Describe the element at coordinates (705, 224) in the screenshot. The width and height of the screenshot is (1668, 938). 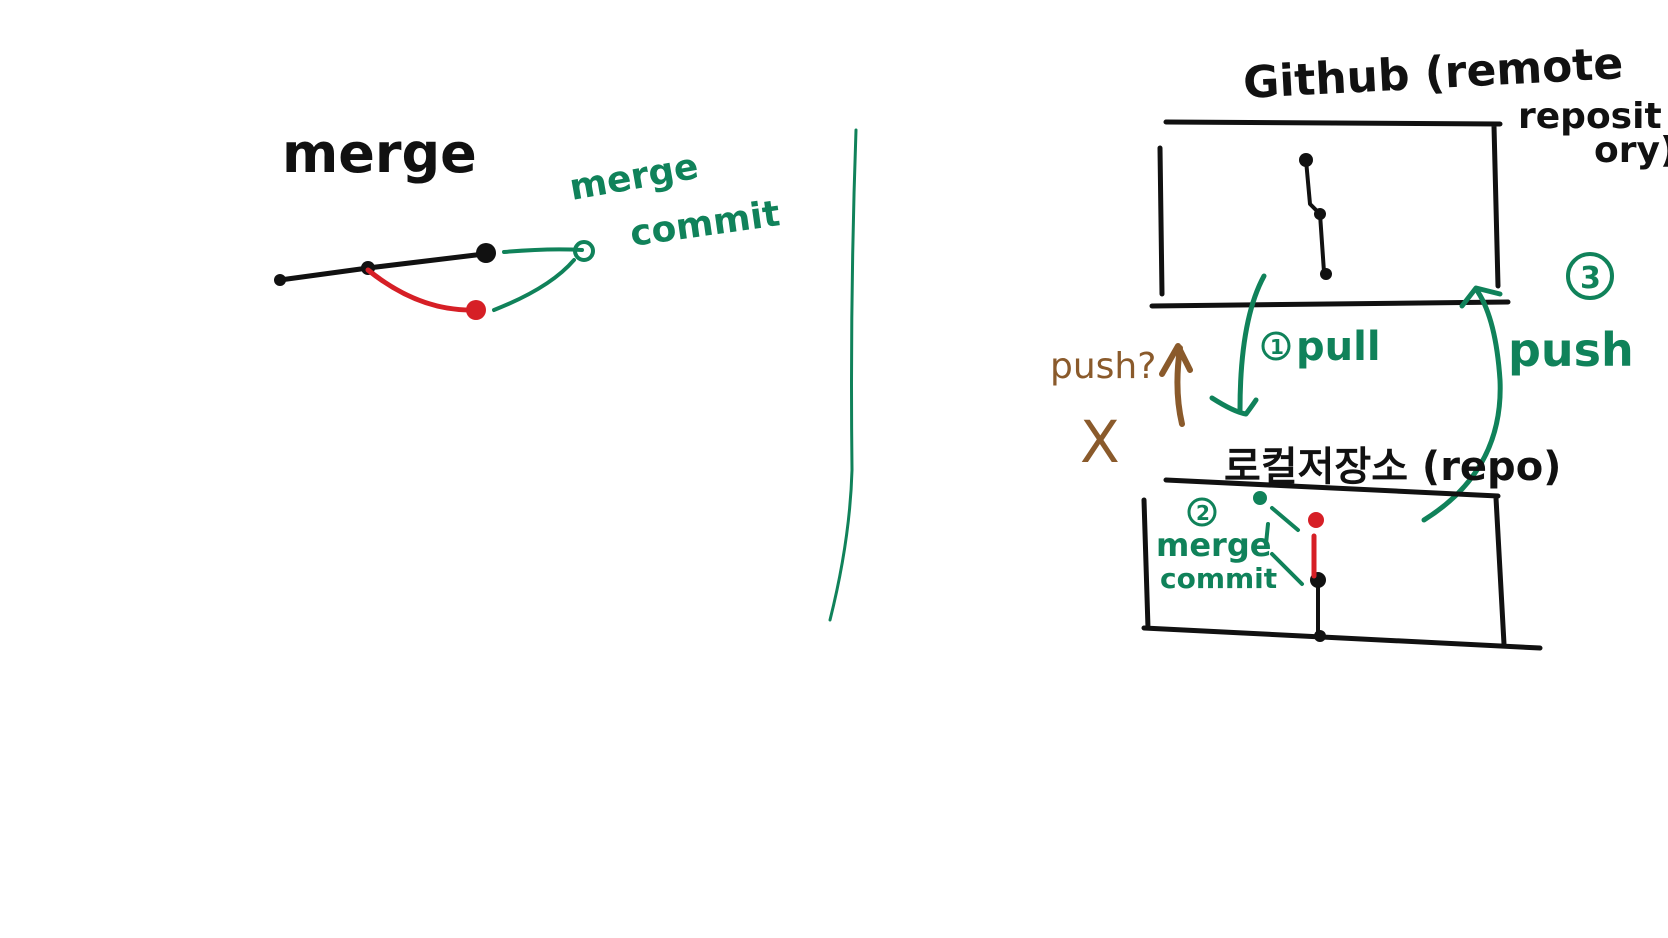
I see `merge-commit-label-line2: commit` at that location.